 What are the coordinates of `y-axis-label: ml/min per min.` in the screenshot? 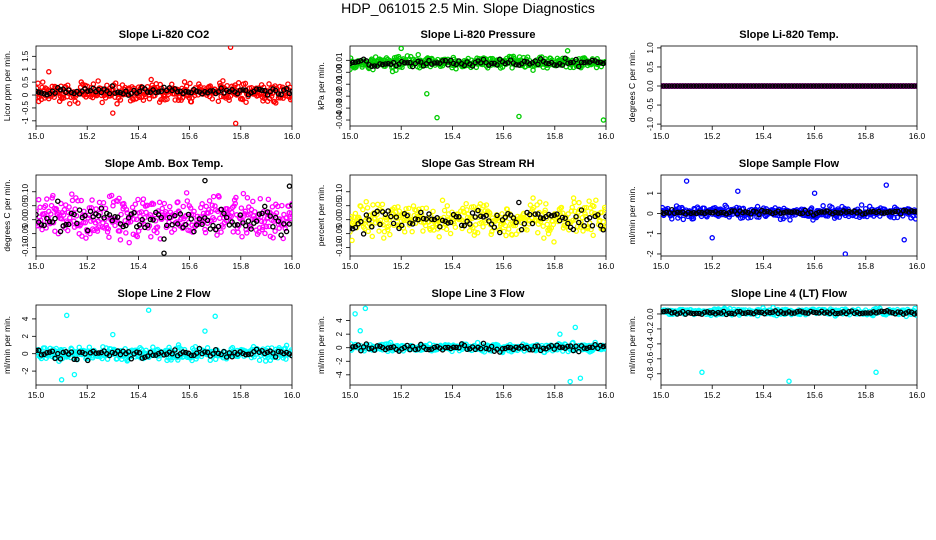 It's located at (321, 345).